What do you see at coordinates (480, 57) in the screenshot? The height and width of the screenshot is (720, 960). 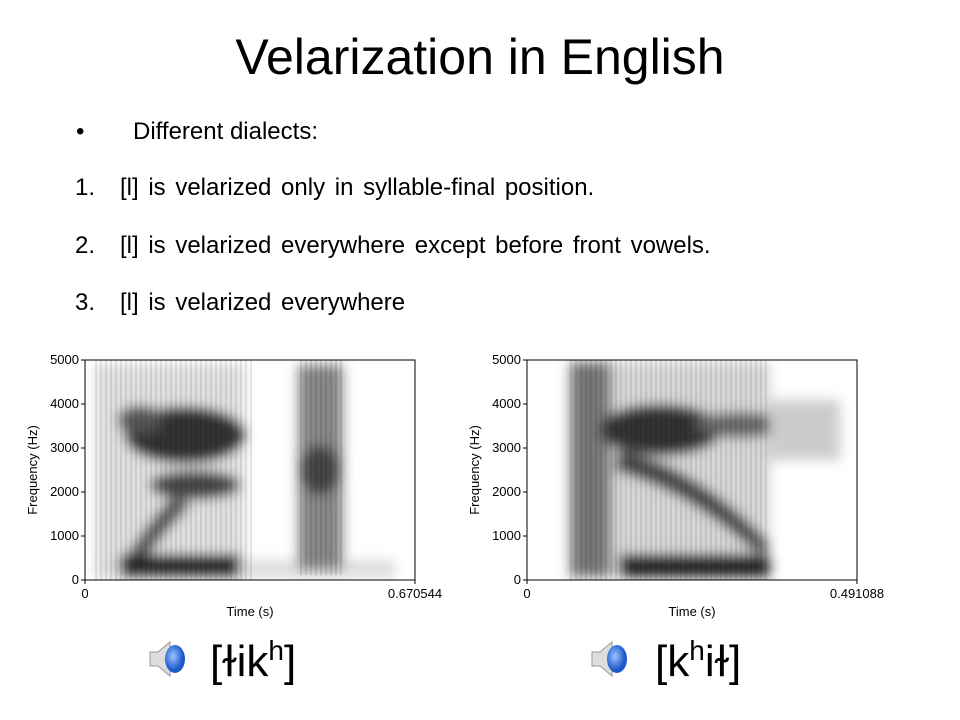 I see `title: Velarization in English` at bounding box center [480, 57].